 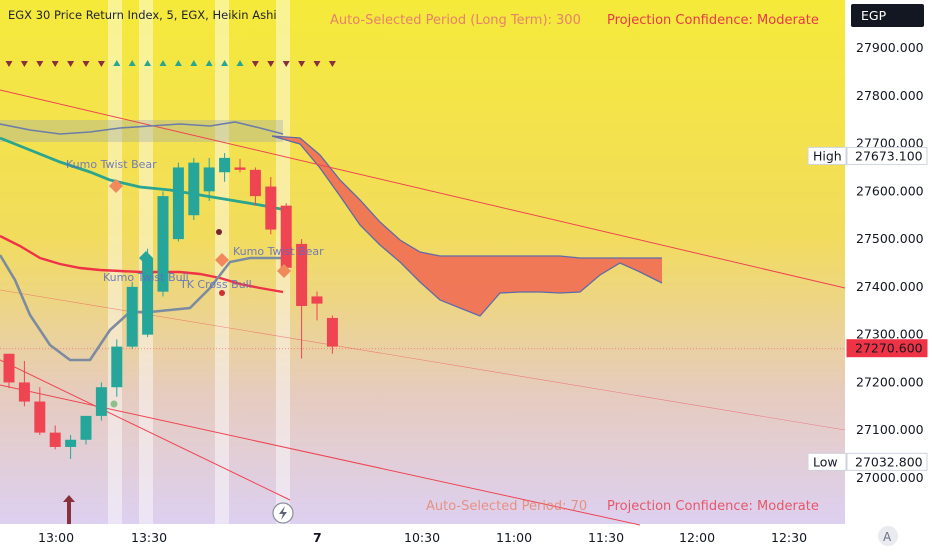 I want to click on time-tick-label: 11:00, so click(x=514, y=537).